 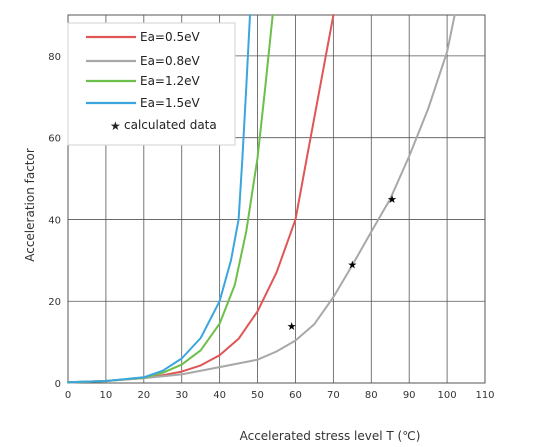 I want to click on legend-label-1: Ea=0.8eV, so click(x=170, y=61).